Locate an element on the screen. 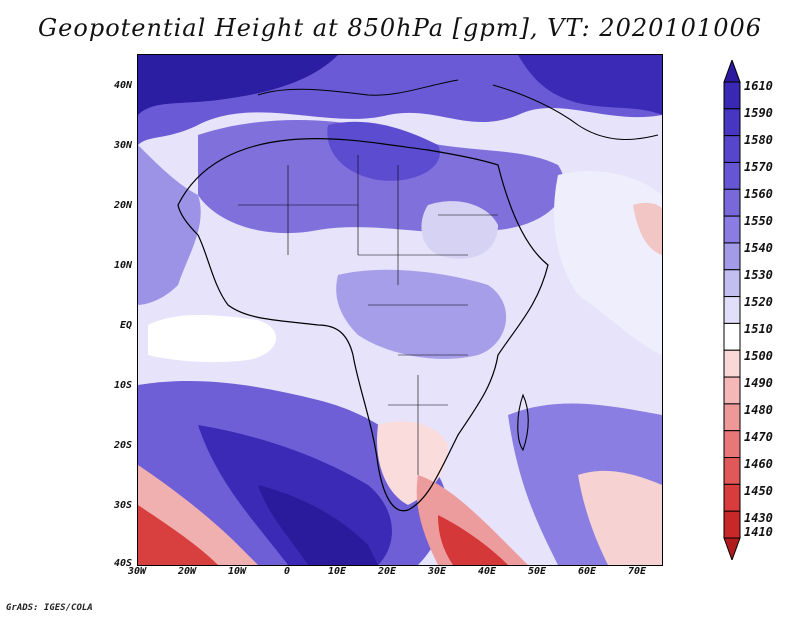 This screenshot has width=800, height=618. arabian-sea-pink is located at coordinates (647, 228).